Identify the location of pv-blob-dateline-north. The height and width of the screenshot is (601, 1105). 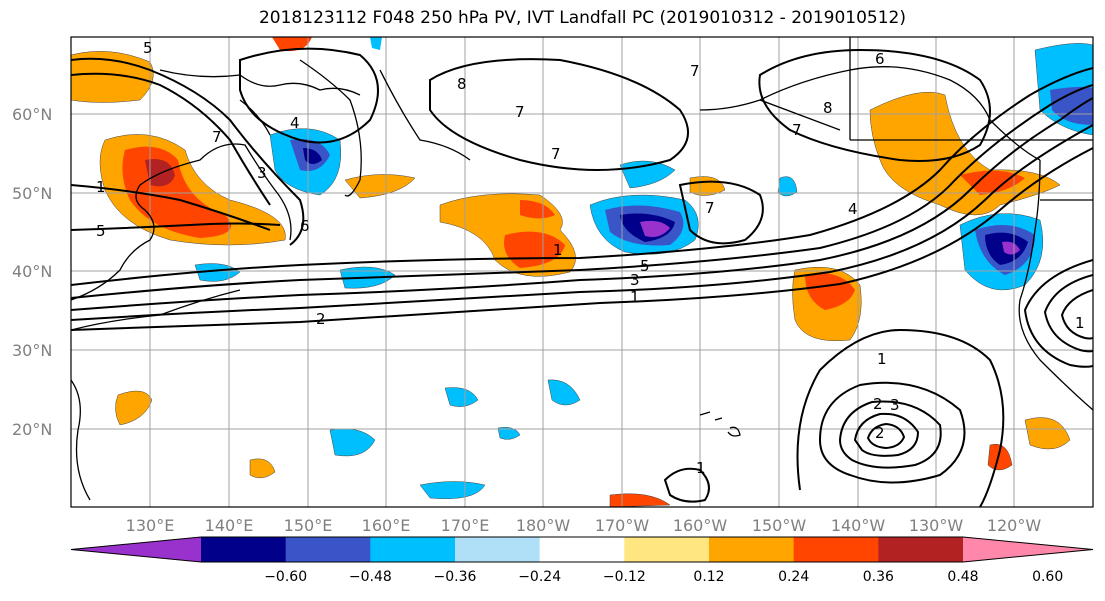
(537, 209).